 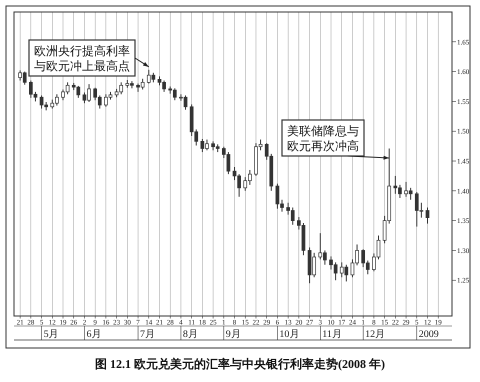 I want to click on text: 12月, so click(x=375, y=334).